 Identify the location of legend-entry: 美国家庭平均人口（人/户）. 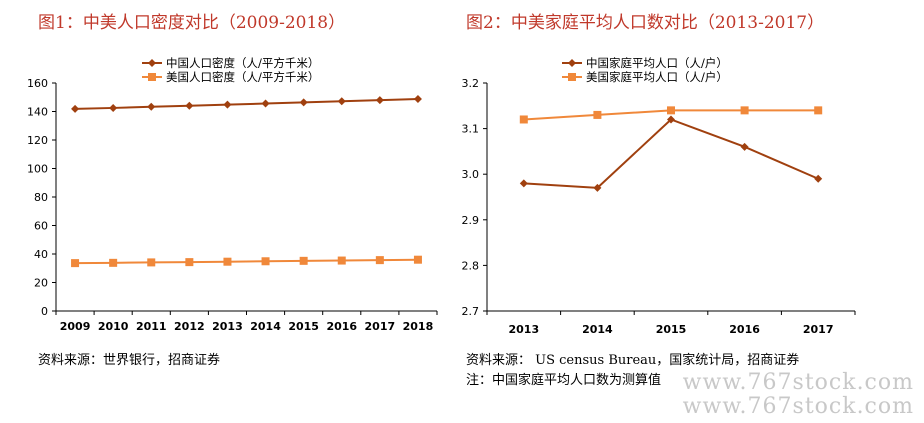
(645, 77).